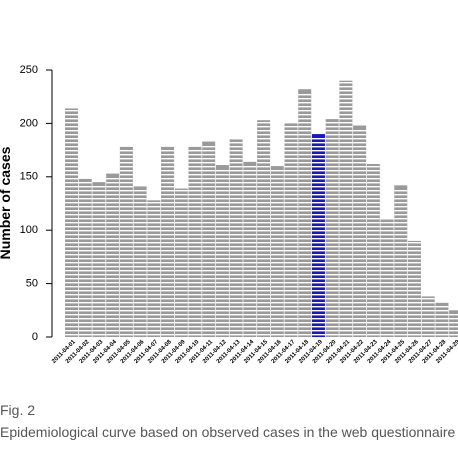 The height and width of the screenshot is (457, 458). I want to click on y-tick-label: 250, so click(29, 70).